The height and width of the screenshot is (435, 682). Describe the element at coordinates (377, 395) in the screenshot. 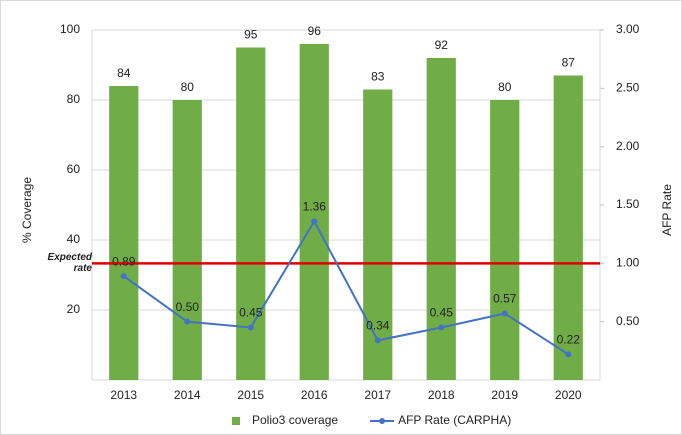

I see `x-tick-label: 2017` at that location.